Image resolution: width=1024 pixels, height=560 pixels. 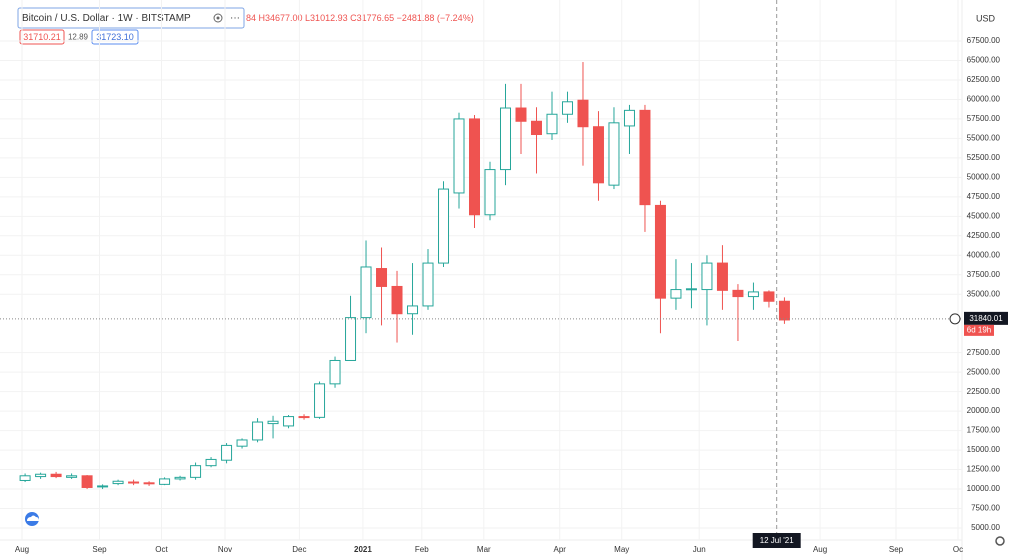 I want to click on y-tick-label: 10000.00, so click(x=984, y=488).